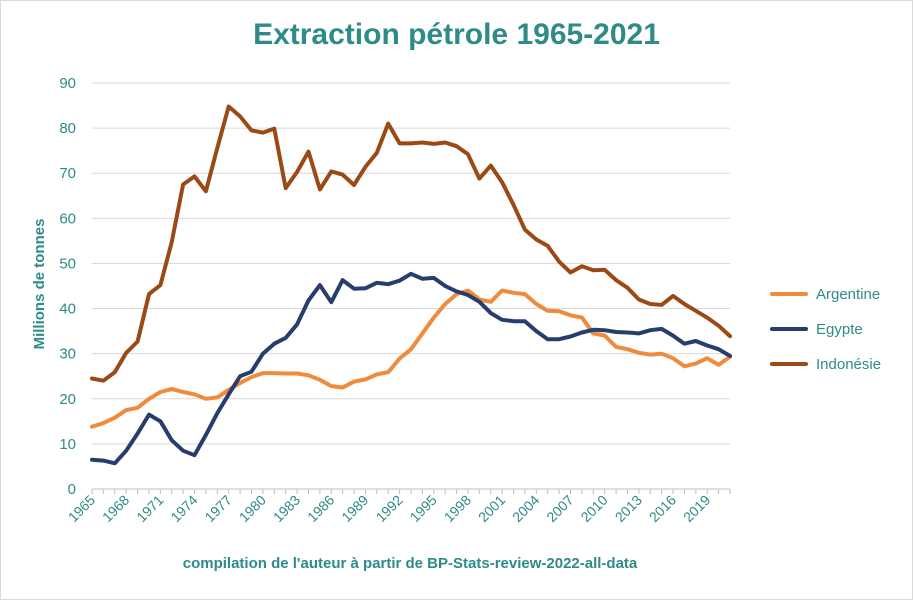 The width and height of the screenshot is (913, 600). Describe the element at coordinates (67, 309) in the screenshot. I see `y-tick-label: 40` at that location.